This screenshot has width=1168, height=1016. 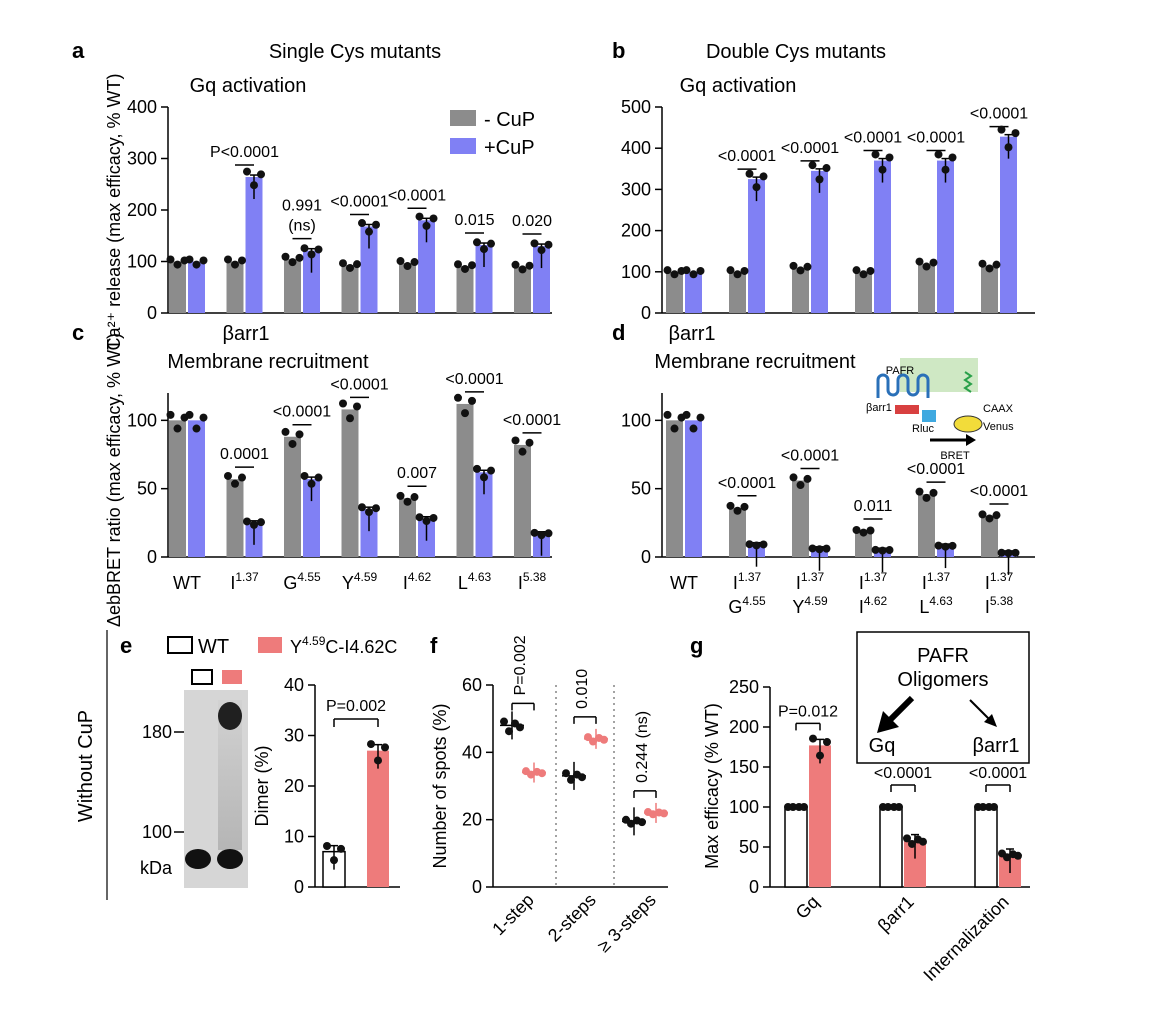 What do you see at coordinates (230, 859) in the screenshot?
I see `e-blot-monomer-band-mut` at bounding box center [230, 859].